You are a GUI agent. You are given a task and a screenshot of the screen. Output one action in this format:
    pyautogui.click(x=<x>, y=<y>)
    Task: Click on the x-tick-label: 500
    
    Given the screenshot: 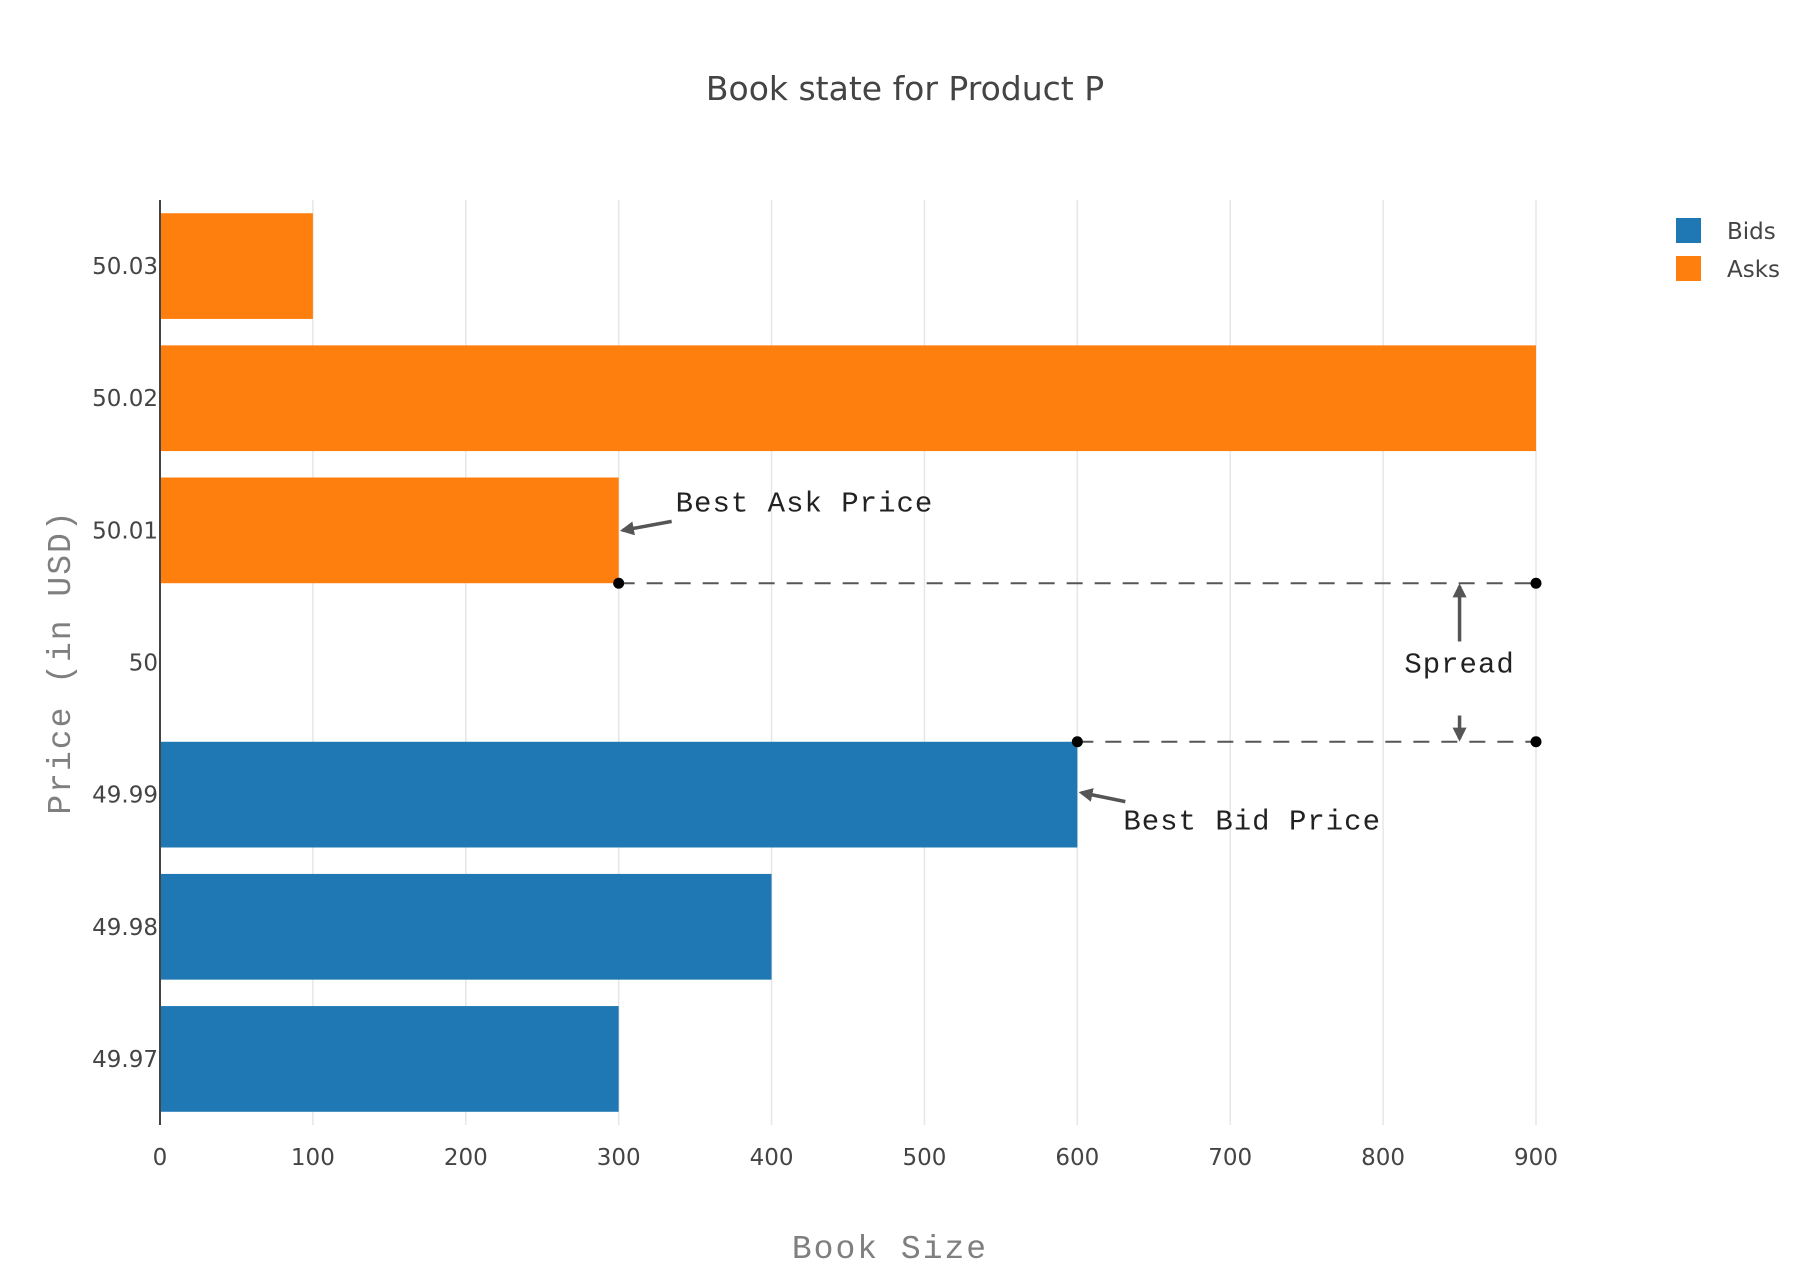 What is the action you would take?
    pyautogui.click(x=924, y=1158)
    